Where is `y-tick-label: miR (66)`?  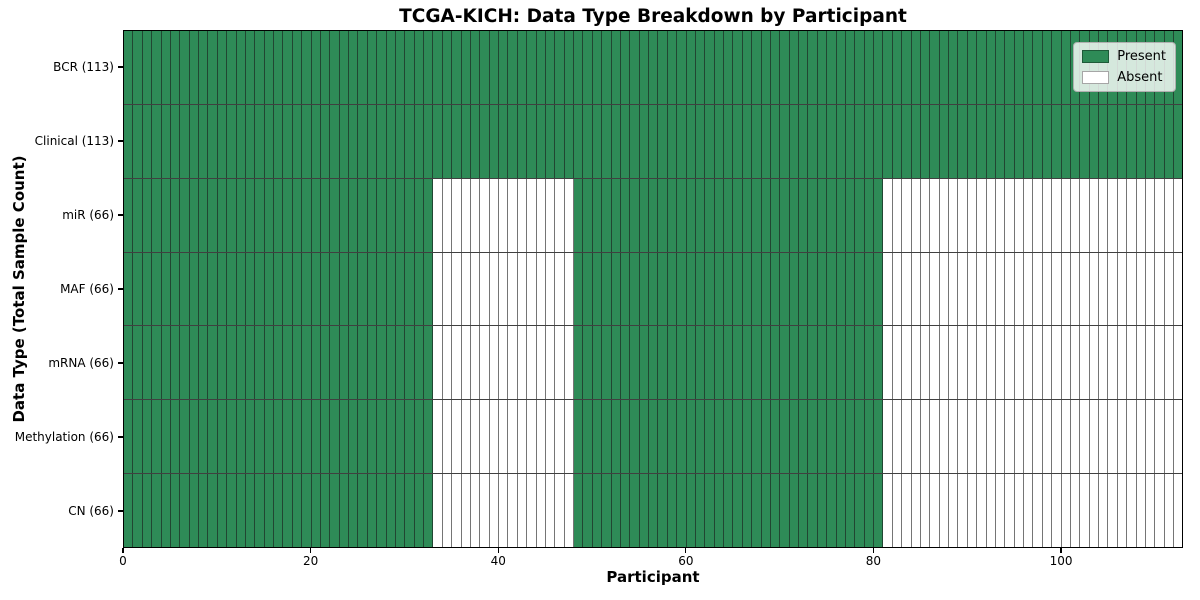
y-tick-label: miR (66) is located at coordinates (88, 214).